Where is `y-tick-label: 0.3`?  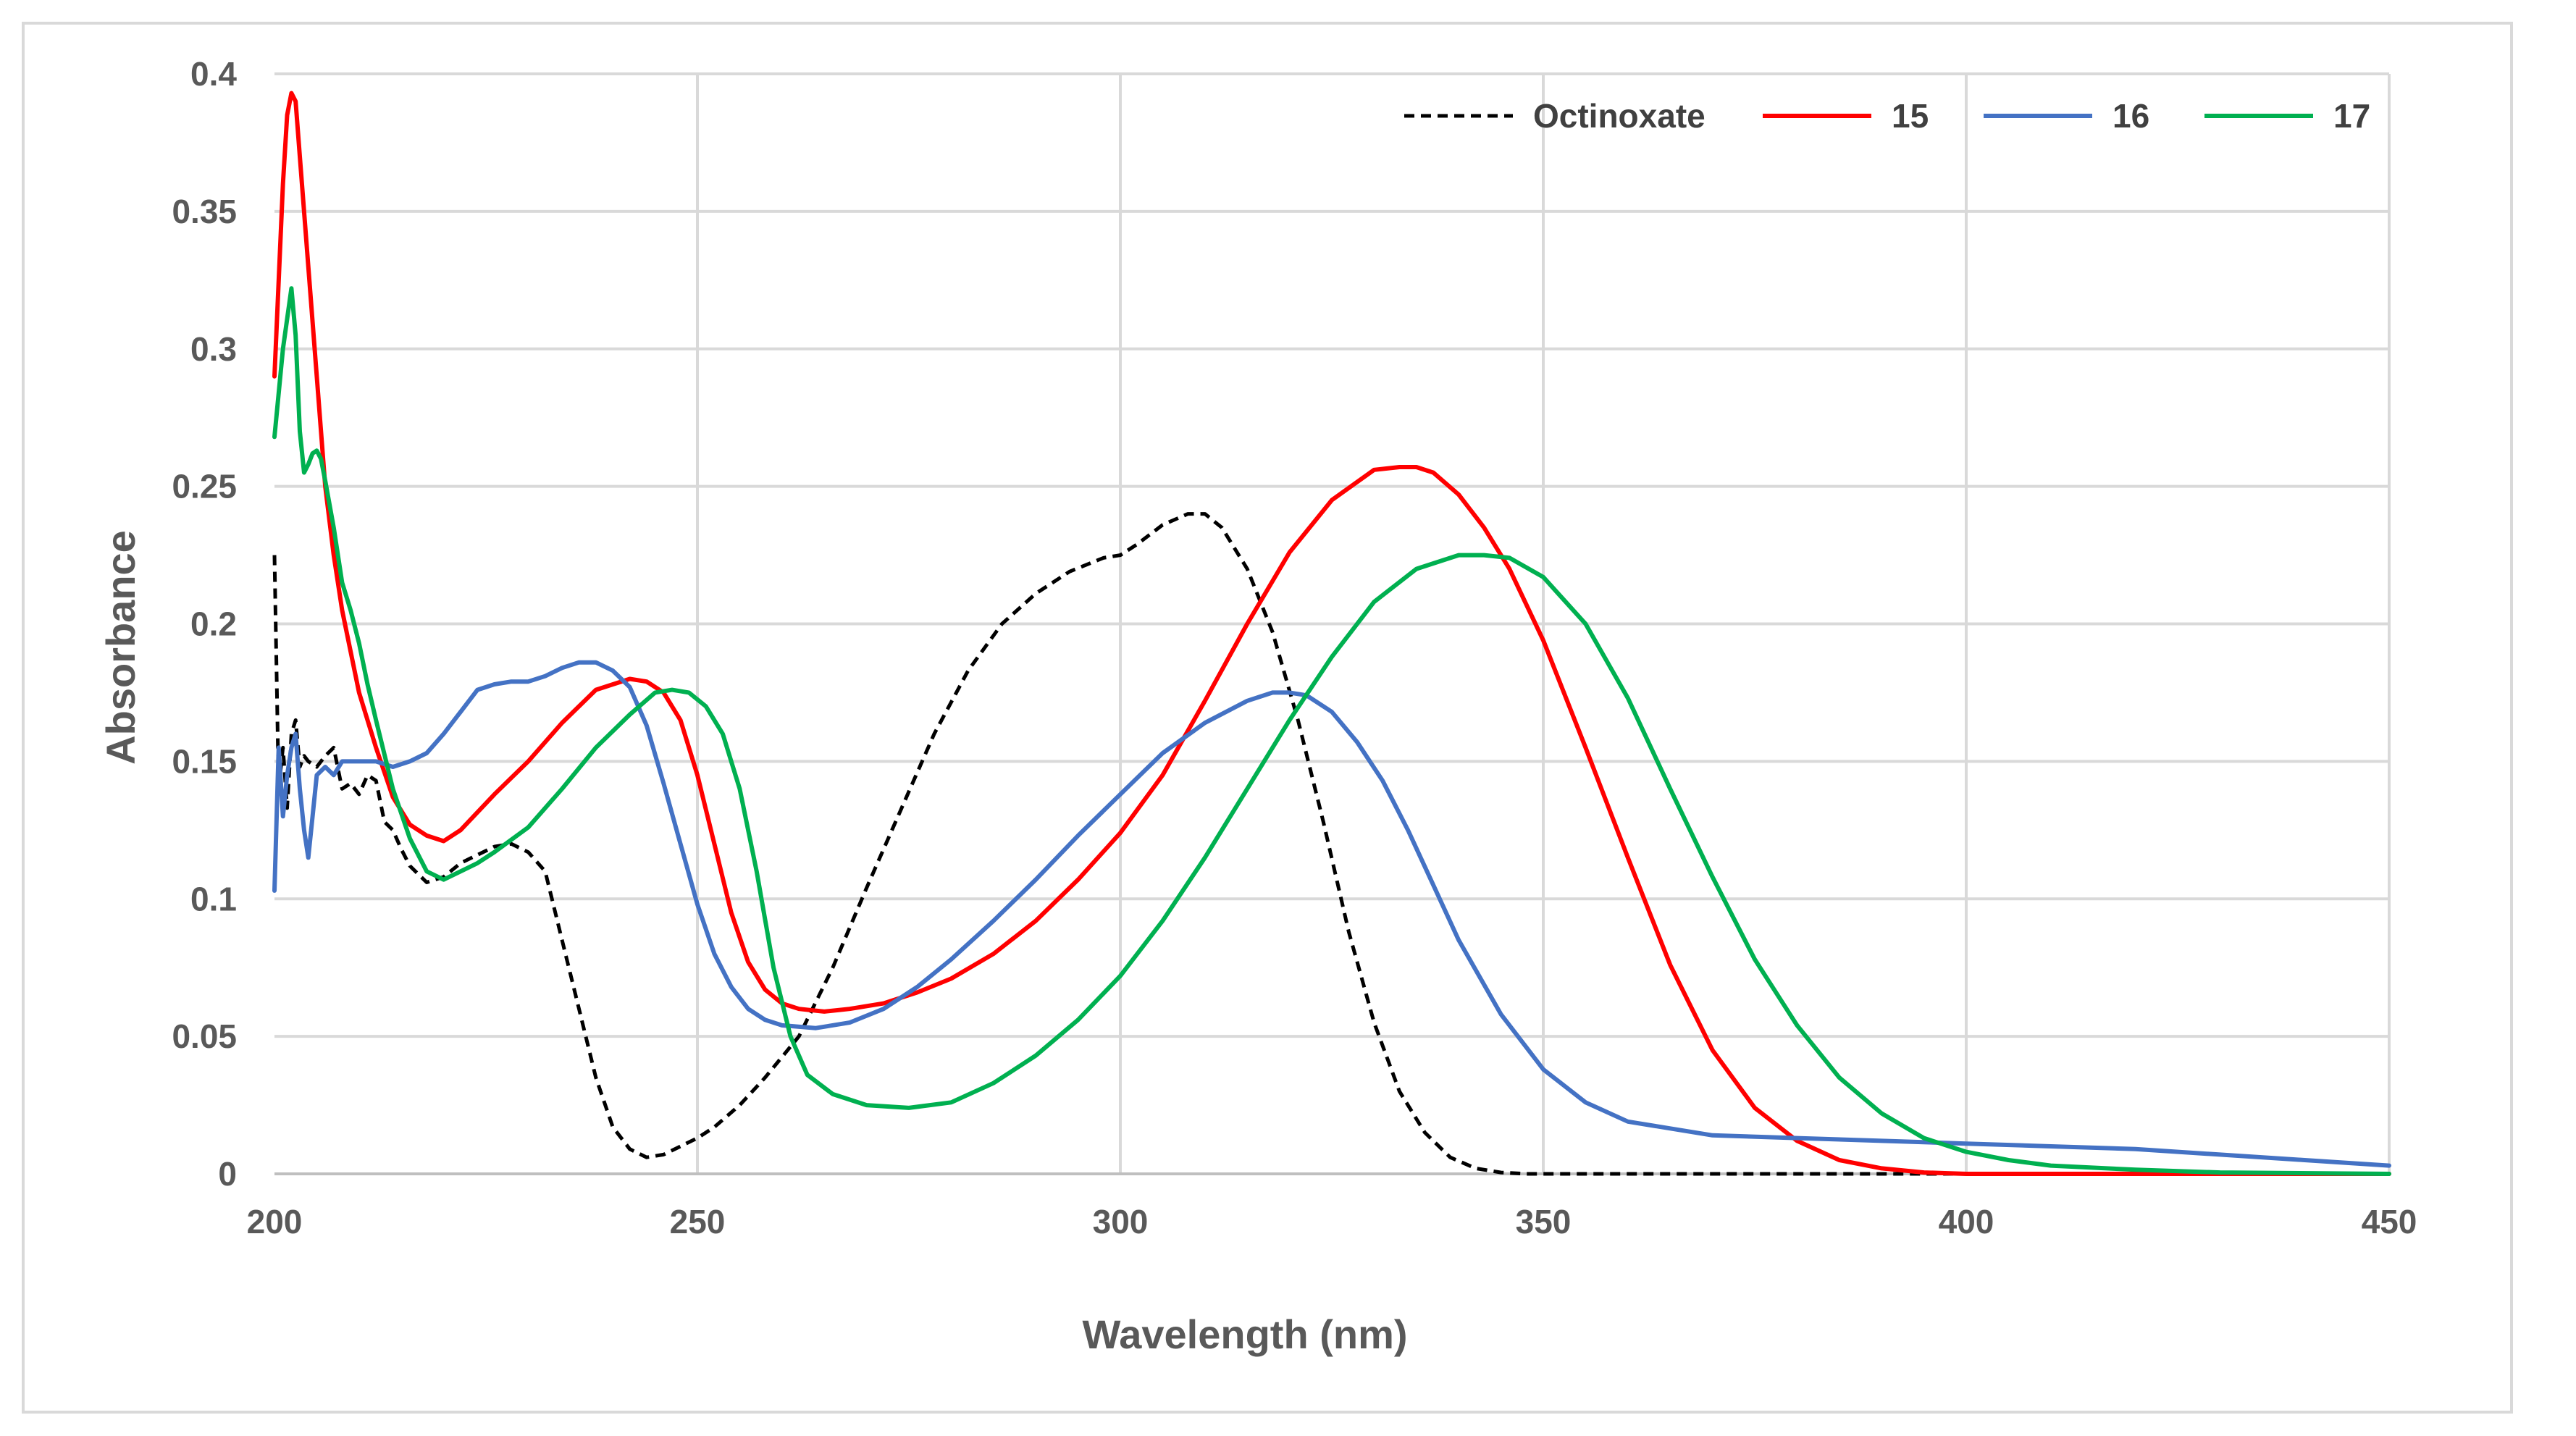 y-tick-label: 0.3 is located at coordinates (213, 349).